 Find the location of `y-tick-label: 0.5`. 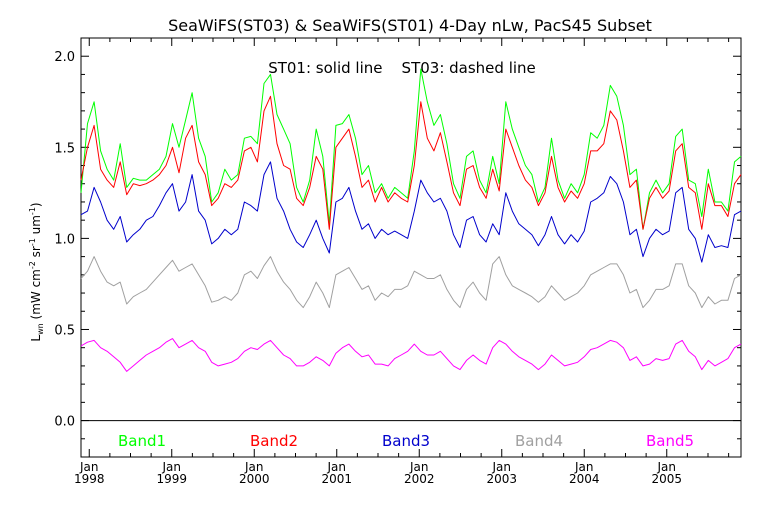

y-tick-label: 0.5 is located at coordinates (64, 330).